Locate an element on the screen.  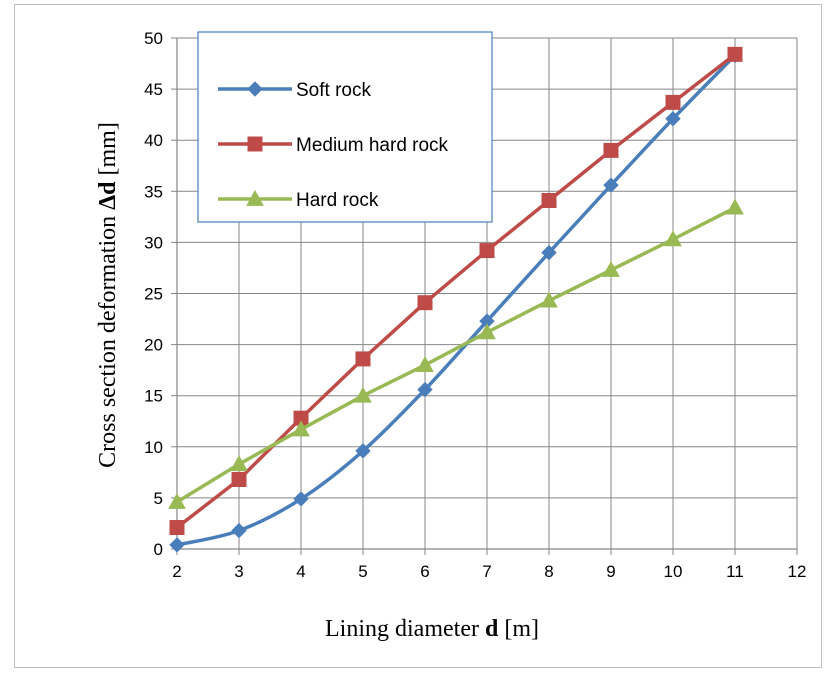
legend-label-medium-hard-rock: Medium hard rock is located at coordinates (372, 145).